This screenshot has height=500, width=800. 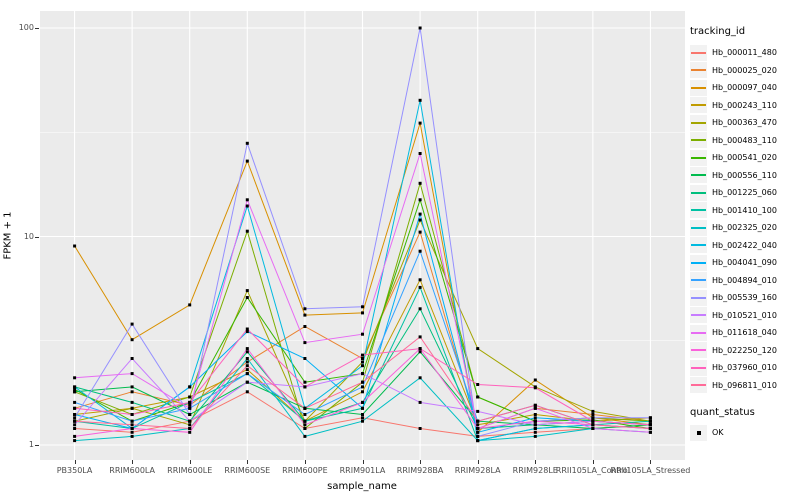 I want to click on y-axis-title: FPKM + 1, so click(x=8, y=235).